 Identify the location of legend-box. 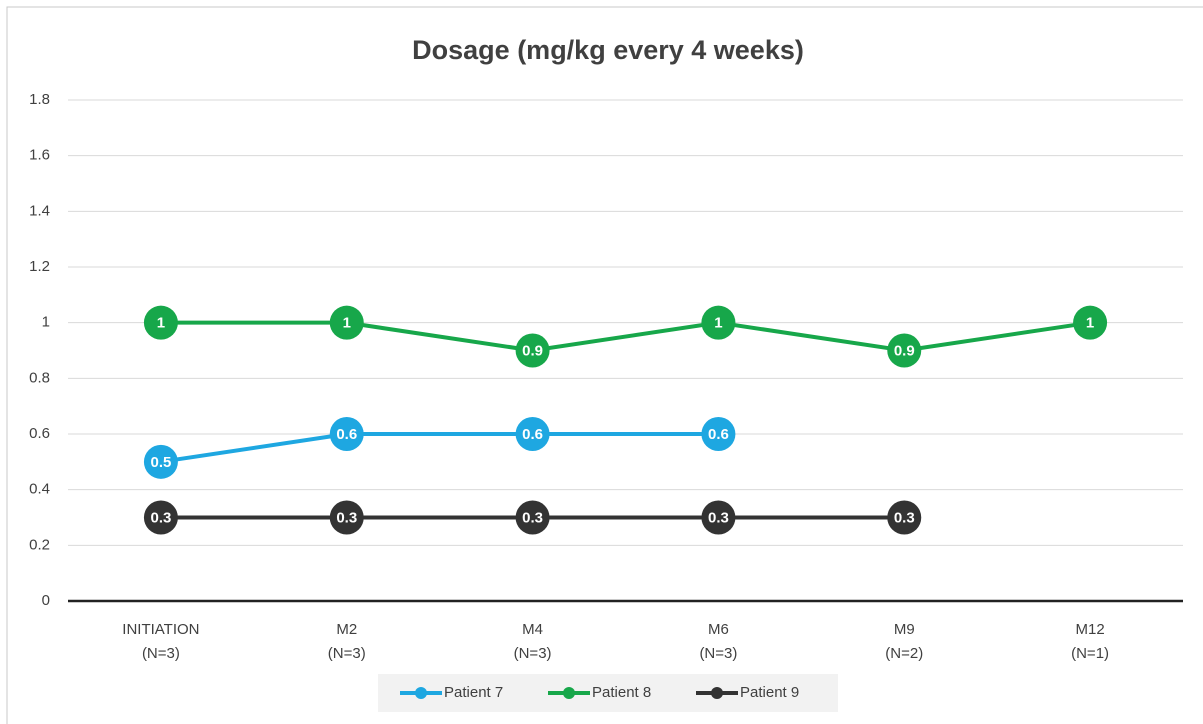
(608, 693).